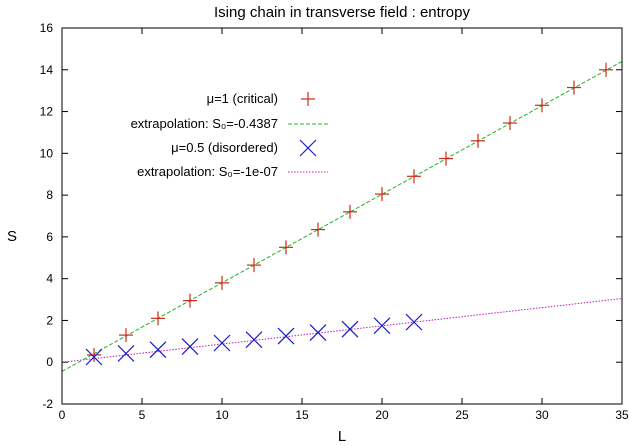  What do you see at coordinates (222, 415) in the screenshot?
I see `x-tick-label: 10` at bounding box center [222, 415].